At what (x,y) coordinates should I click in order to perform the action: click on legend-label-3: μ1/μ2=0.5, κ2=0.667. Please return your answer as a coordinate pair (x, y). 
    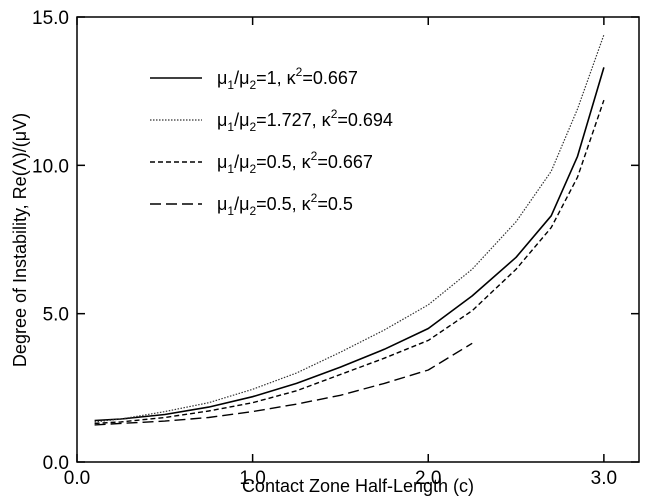
    Looking at the image, I should click on (295, 162).